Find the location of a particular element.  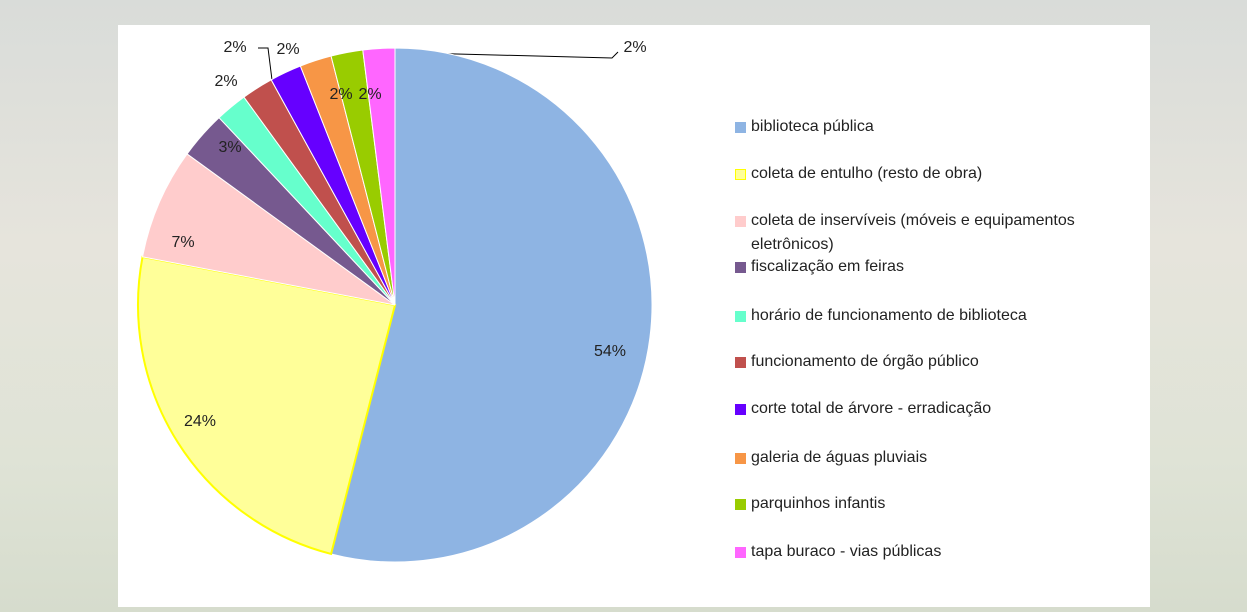

legend-label: biblioteca pública is located at coordinates (812, 126).